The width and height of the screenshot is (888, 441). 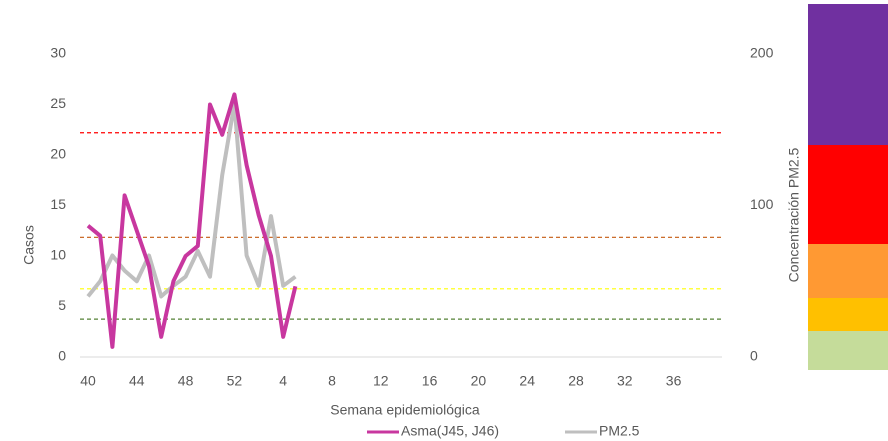 I want to click on y-tick-label: 0, so click(x=62, y=356).